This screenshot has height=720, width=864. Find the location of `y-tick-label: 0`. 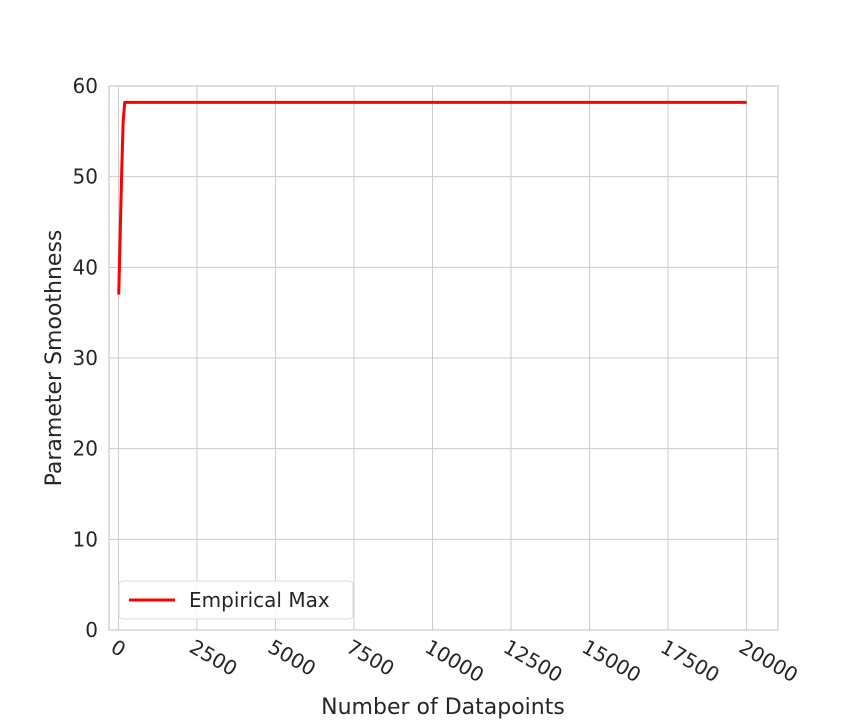

y-tick-label: 0 is located at coordinates (91, 630).